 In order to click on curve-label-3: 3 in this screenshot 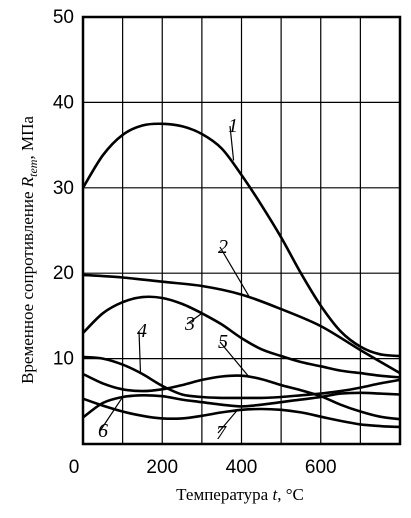, I will do `click(189, 324)`.